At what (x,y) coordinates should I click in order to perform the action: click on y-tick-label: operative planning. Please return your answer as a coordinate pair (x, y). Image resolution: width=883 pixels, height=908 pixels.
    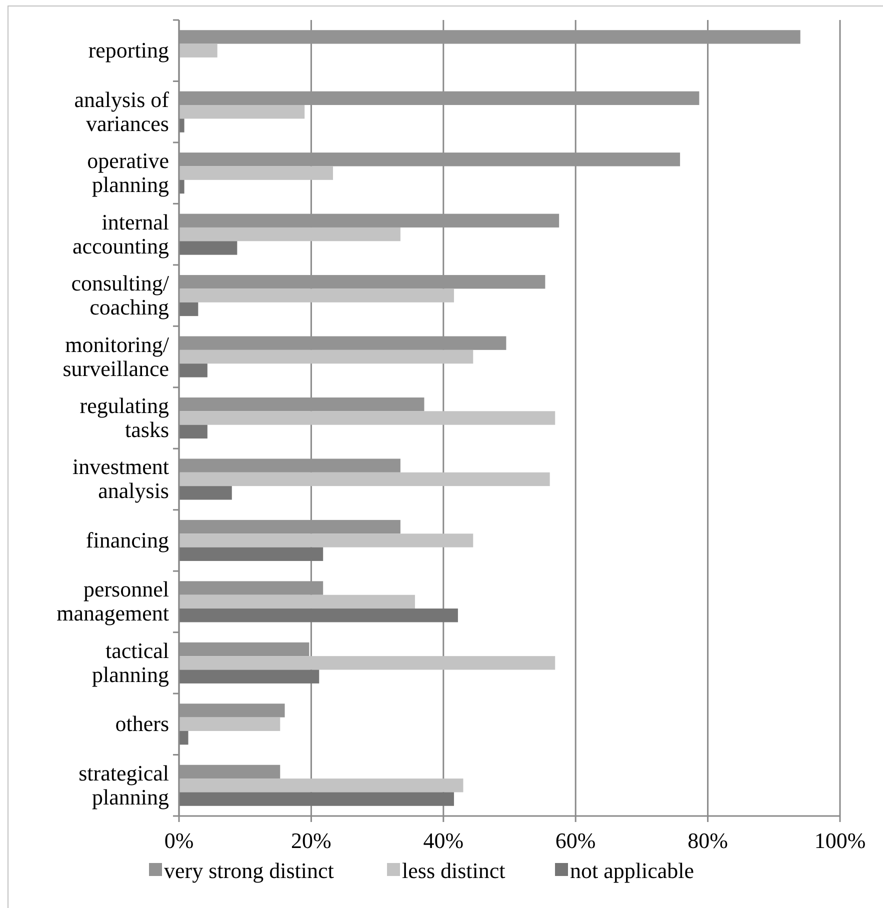
    Looking at the image, I should click on (128, 173).